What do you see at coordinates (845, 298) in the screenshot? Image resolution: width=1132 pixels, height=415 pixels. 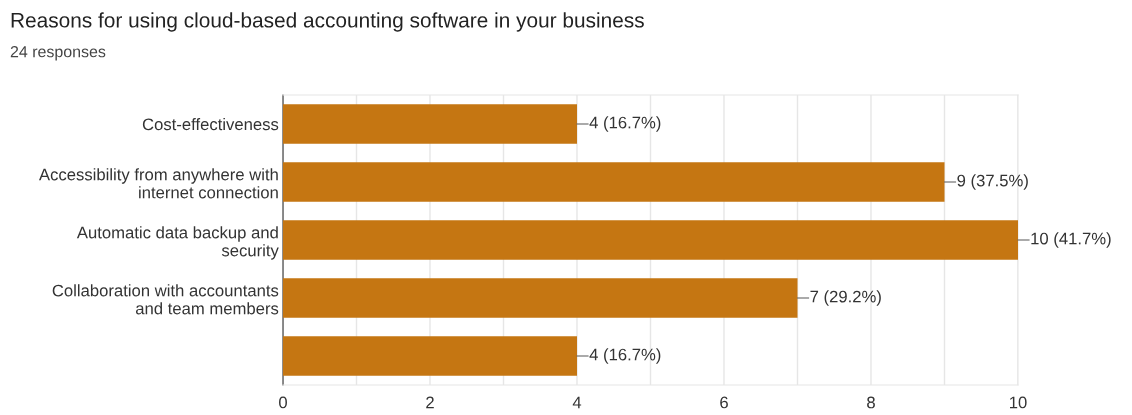 I see `data-label: 7 (29.2%)` at bounding box center [845, 298].